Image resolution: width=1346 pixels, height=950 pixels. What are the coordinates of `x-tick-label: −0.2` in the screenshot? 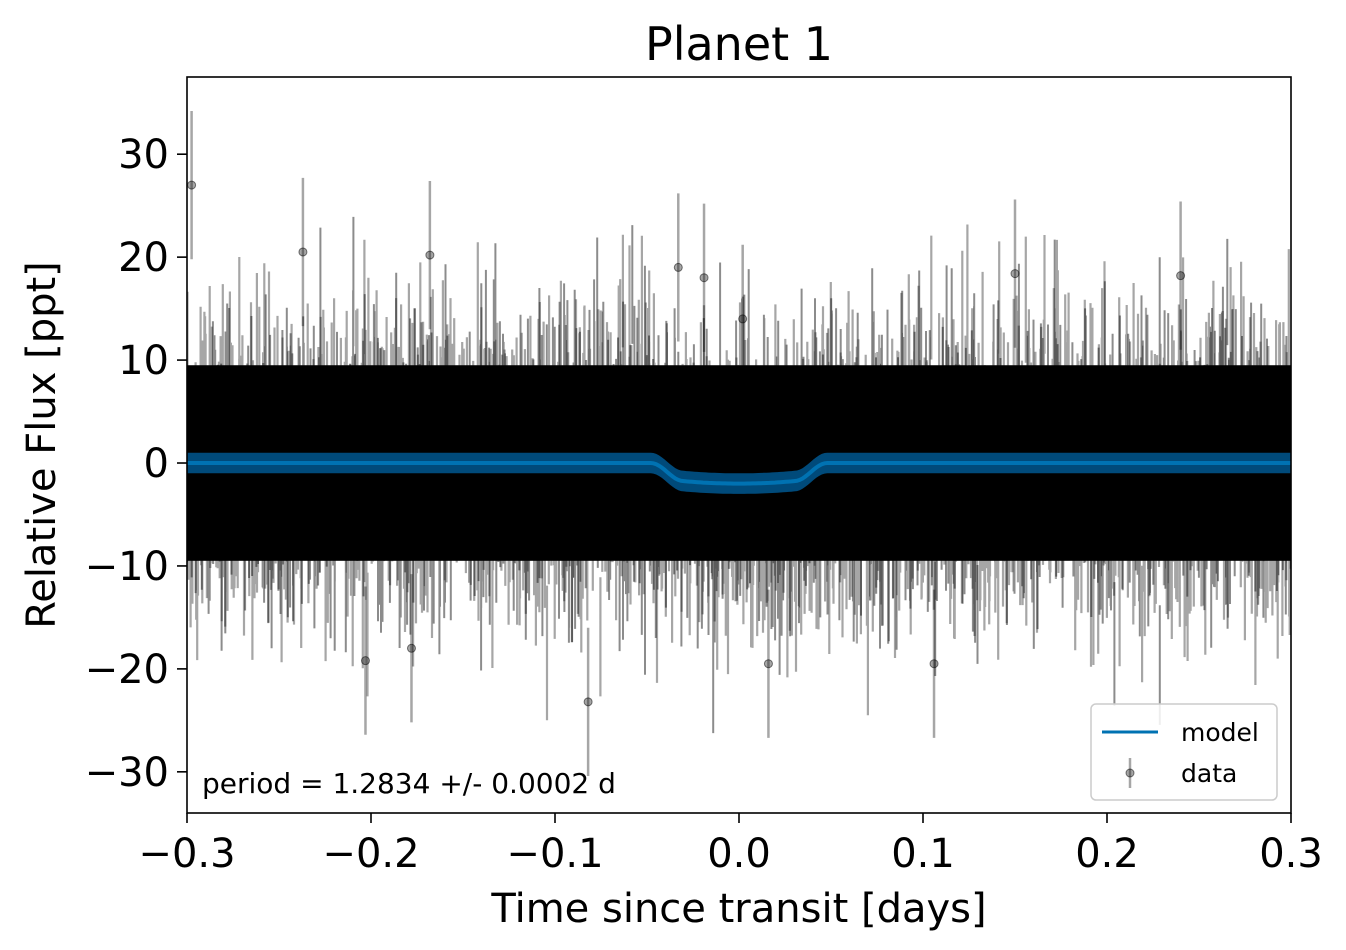 It's located at (370, 854).